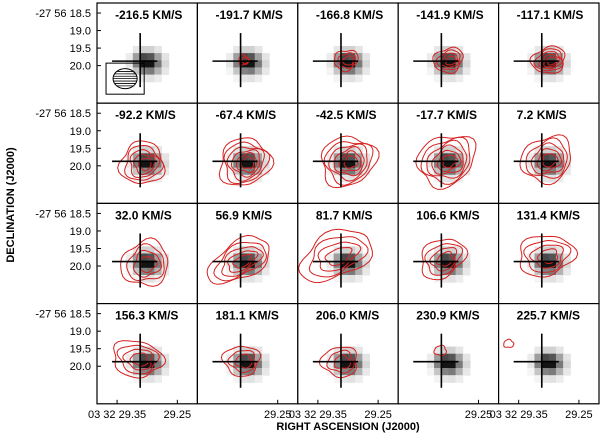 The image size is (600, 435). Describe the element at coordinates (246, 316) in the screenshot. I see `velocity-label: 181.1 KM/S` at that location.